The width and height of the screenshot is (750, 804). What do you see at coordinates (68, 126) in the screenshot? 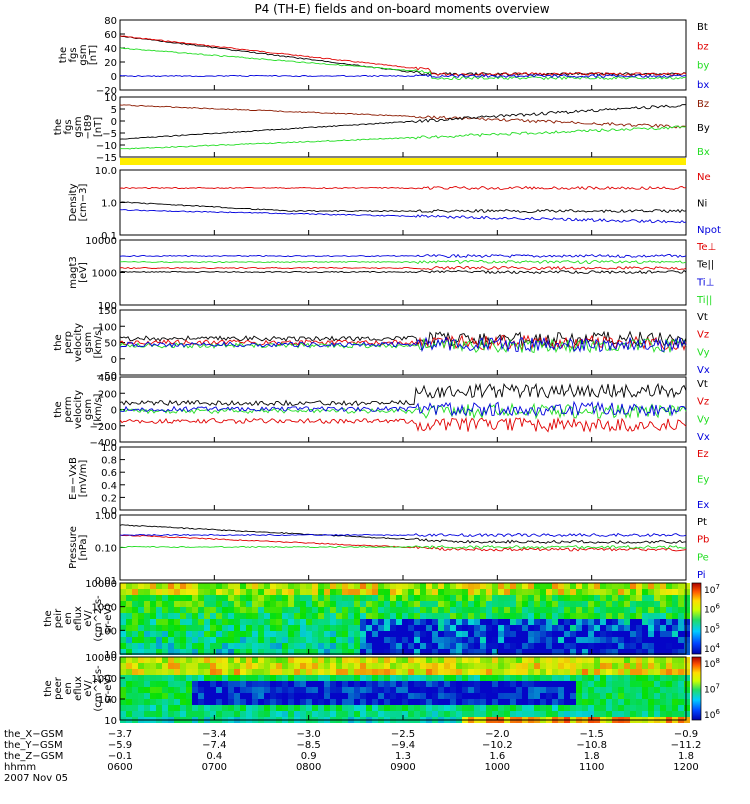
I see `y-axis-label: fgs` at bounding box center [68, 126].